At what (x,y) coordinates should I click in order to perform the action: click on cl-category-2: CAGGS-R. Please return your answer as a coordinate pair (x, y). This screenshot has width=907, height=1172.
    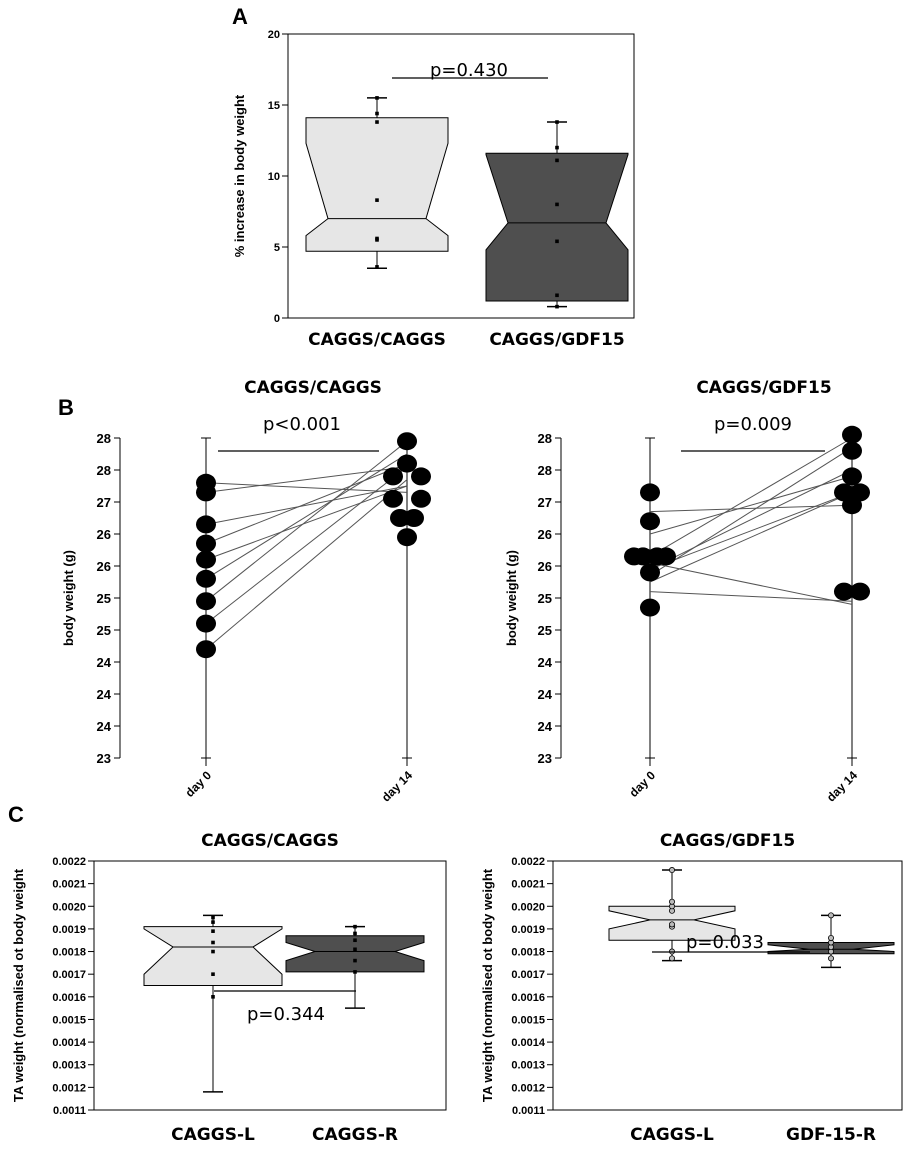
    Looking at the image, I should click on (355, 1135).